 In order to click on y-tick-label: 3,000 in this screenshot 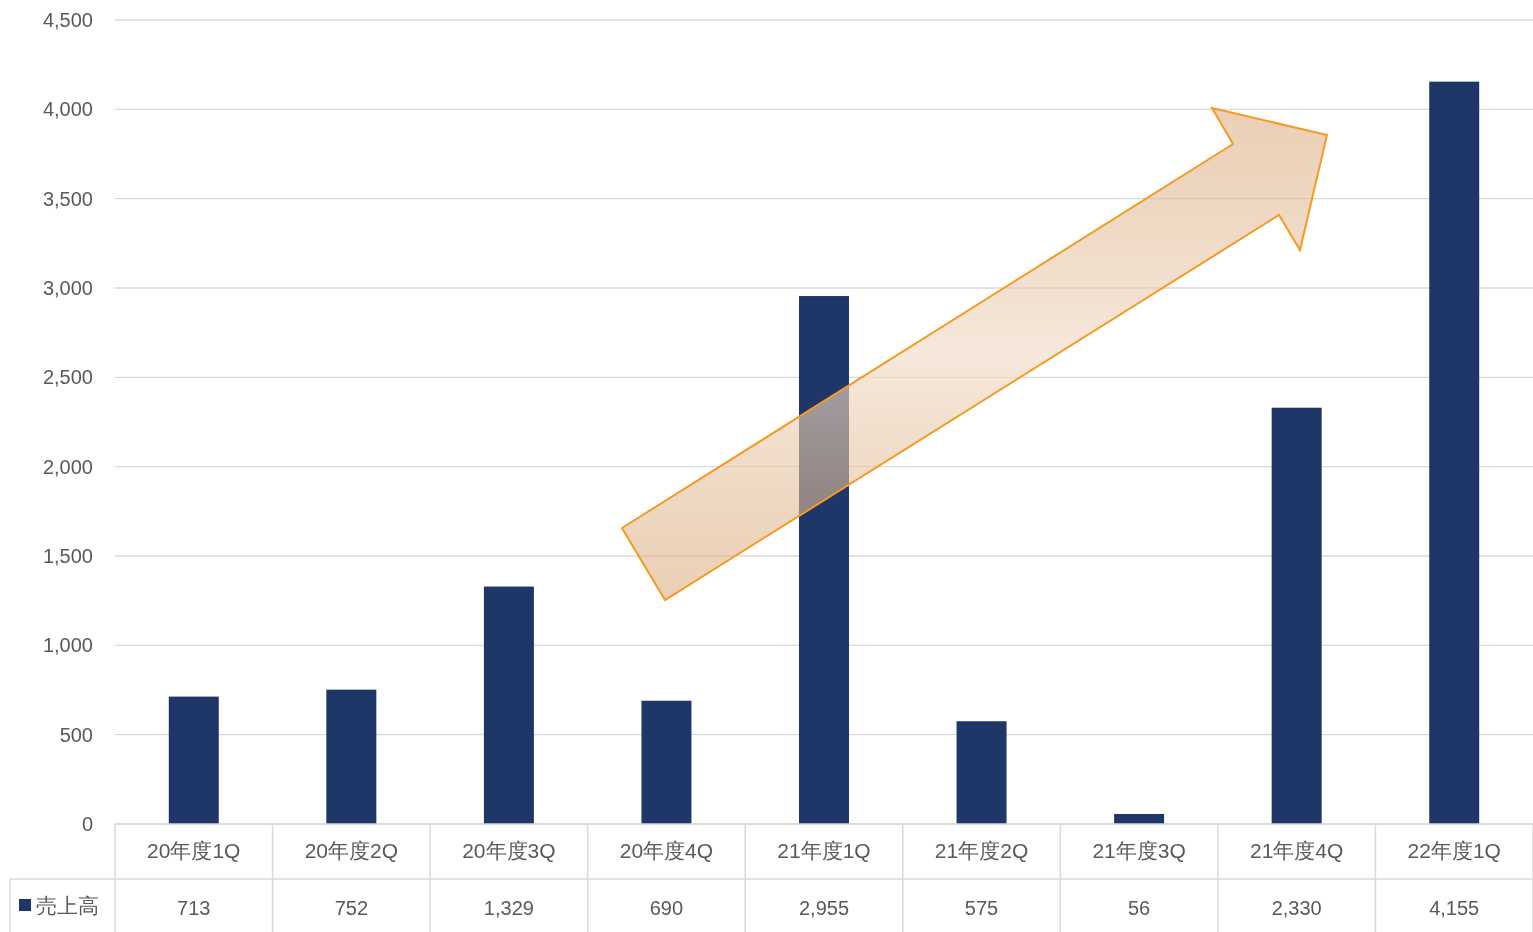, I will do `click(67, 288)`.